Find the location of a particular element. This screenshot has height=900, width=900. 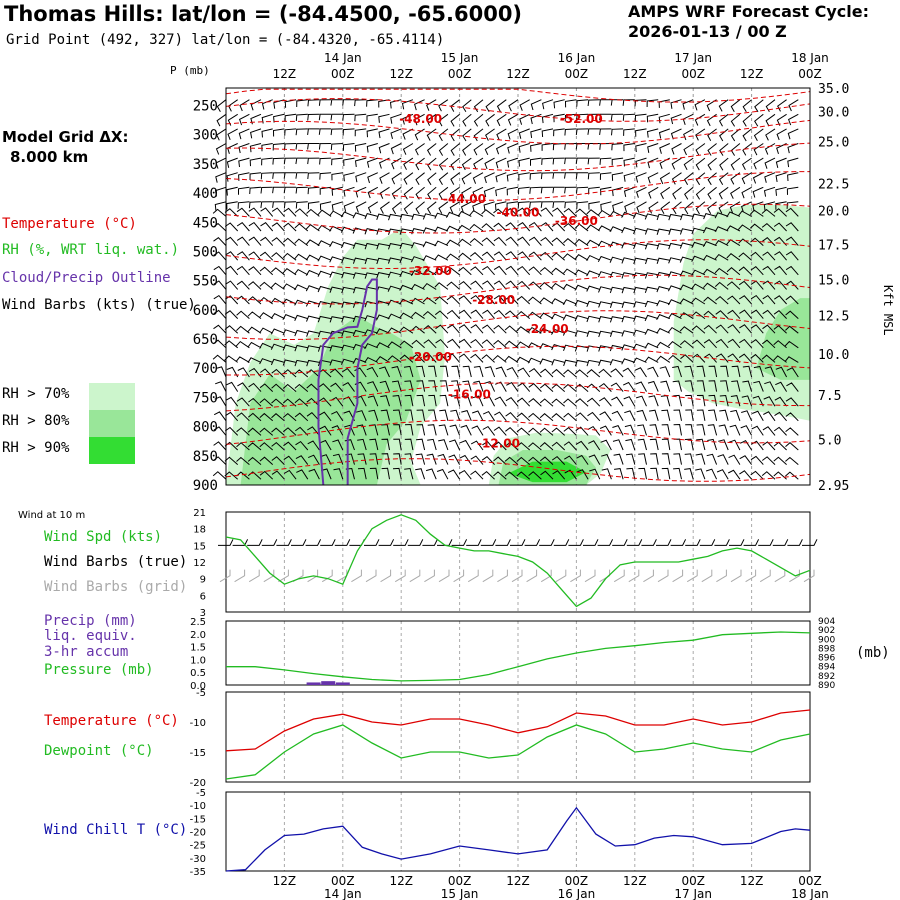

p-tick-label: 400 is located at coordinates (205, 194).